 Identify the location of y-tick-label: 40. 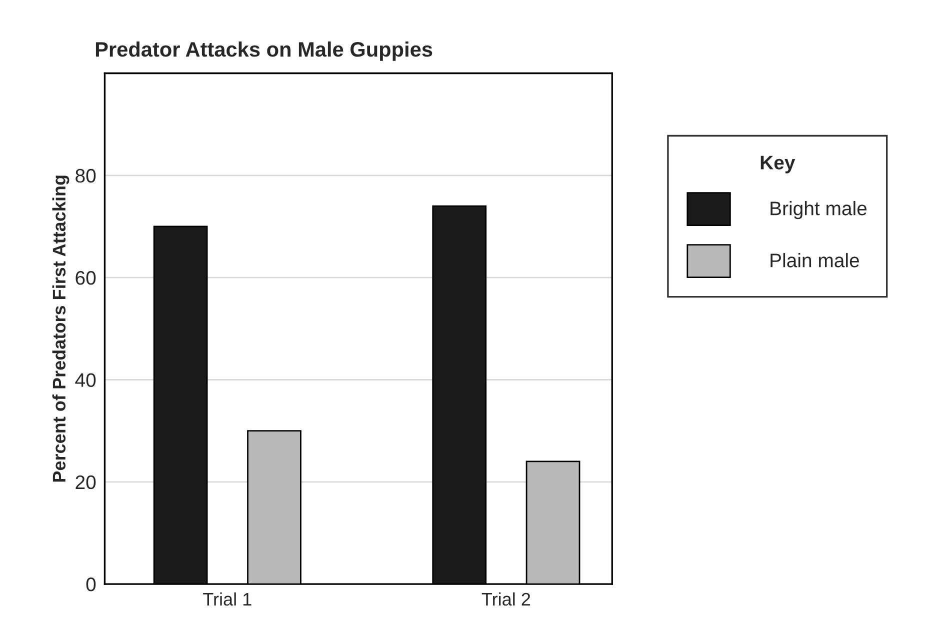
(85, 380).